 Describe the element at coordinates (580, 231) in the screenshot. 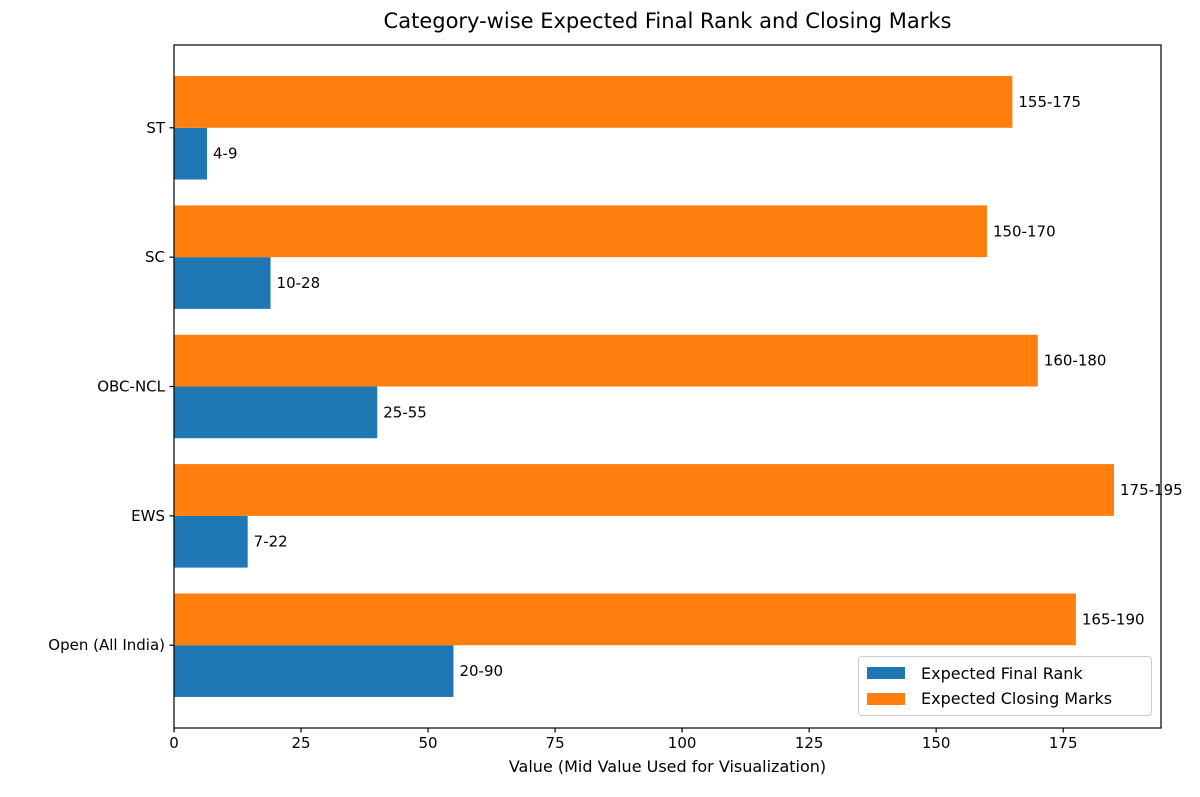

I see `bar-marks-SC` at that location.